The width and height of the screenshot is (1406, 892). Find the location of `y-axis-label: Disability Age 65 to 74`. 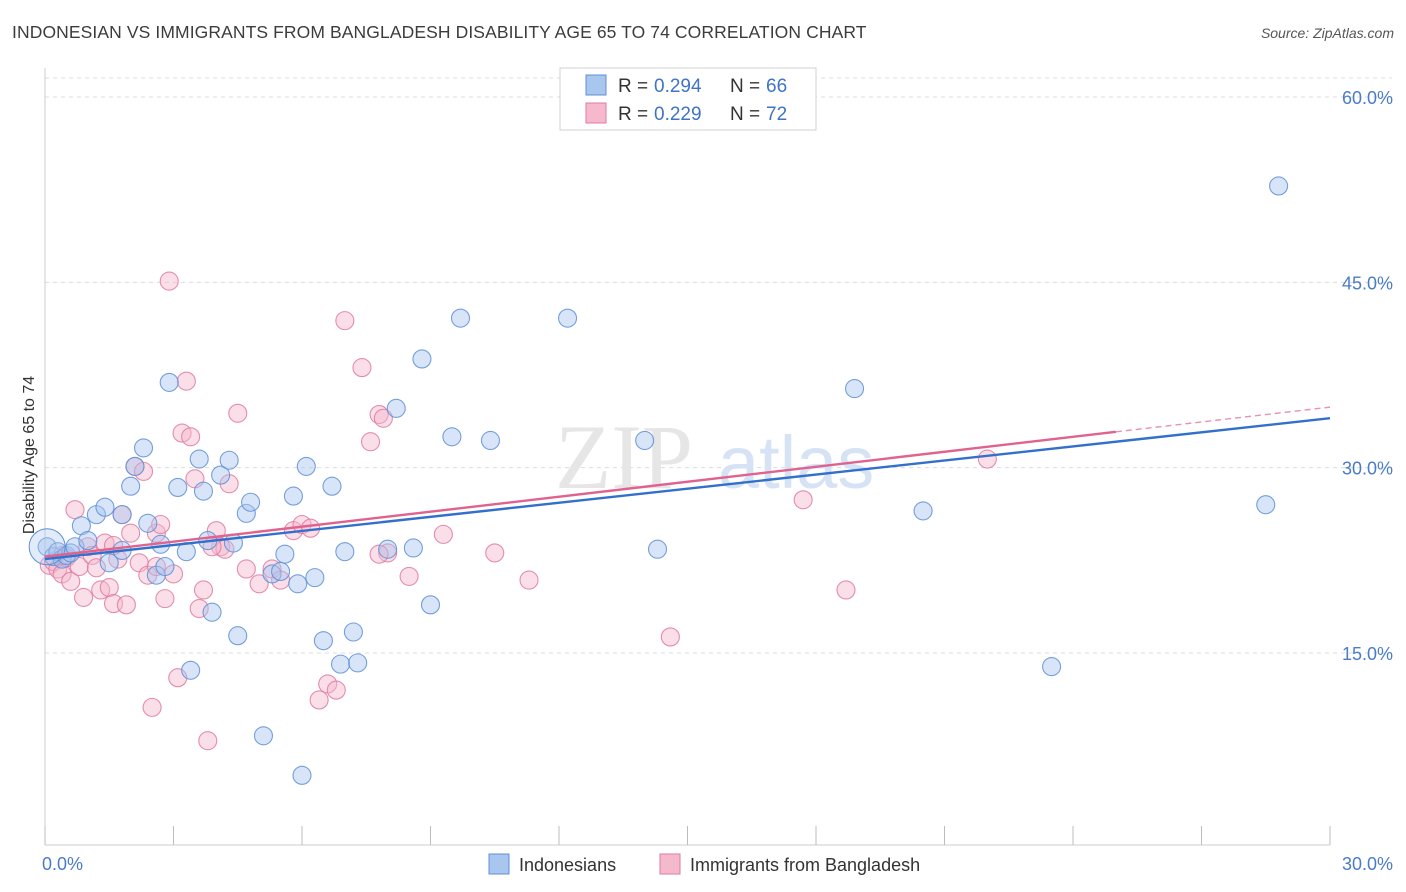

y-axis-label: Disability Age 65 to 74 is located at coordinates (29, 455).